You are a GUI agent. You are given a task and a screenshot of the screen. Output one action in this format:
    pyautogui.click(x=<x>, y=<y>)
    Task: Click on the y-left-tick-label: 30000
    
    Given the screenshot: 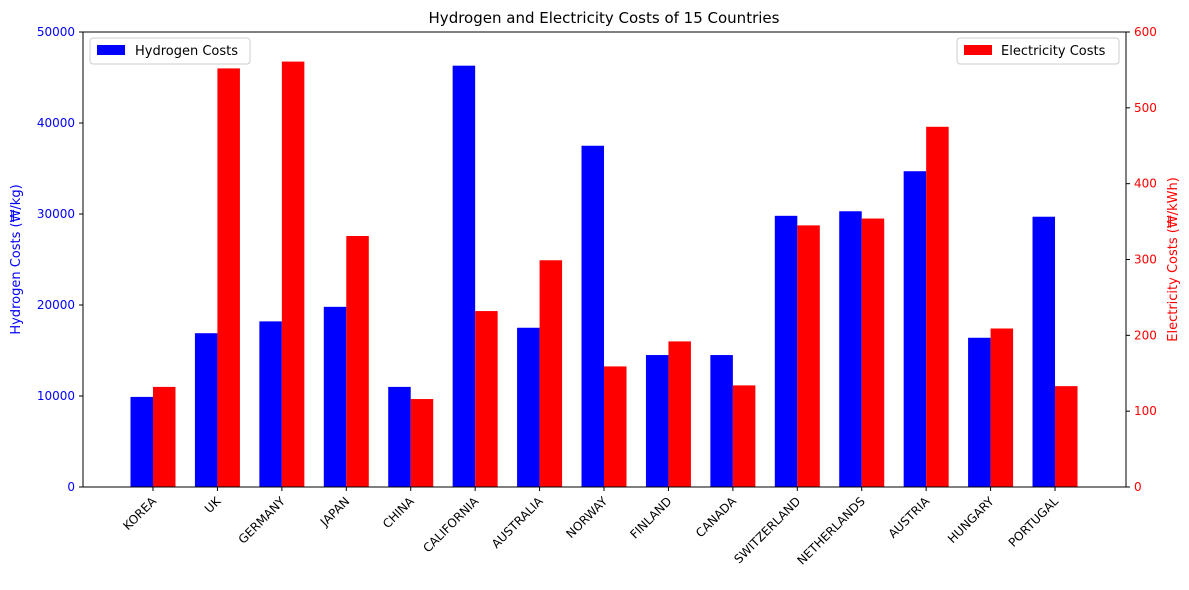 What is the action you would take?
    pyautogui.click(x=56, y=214)
    